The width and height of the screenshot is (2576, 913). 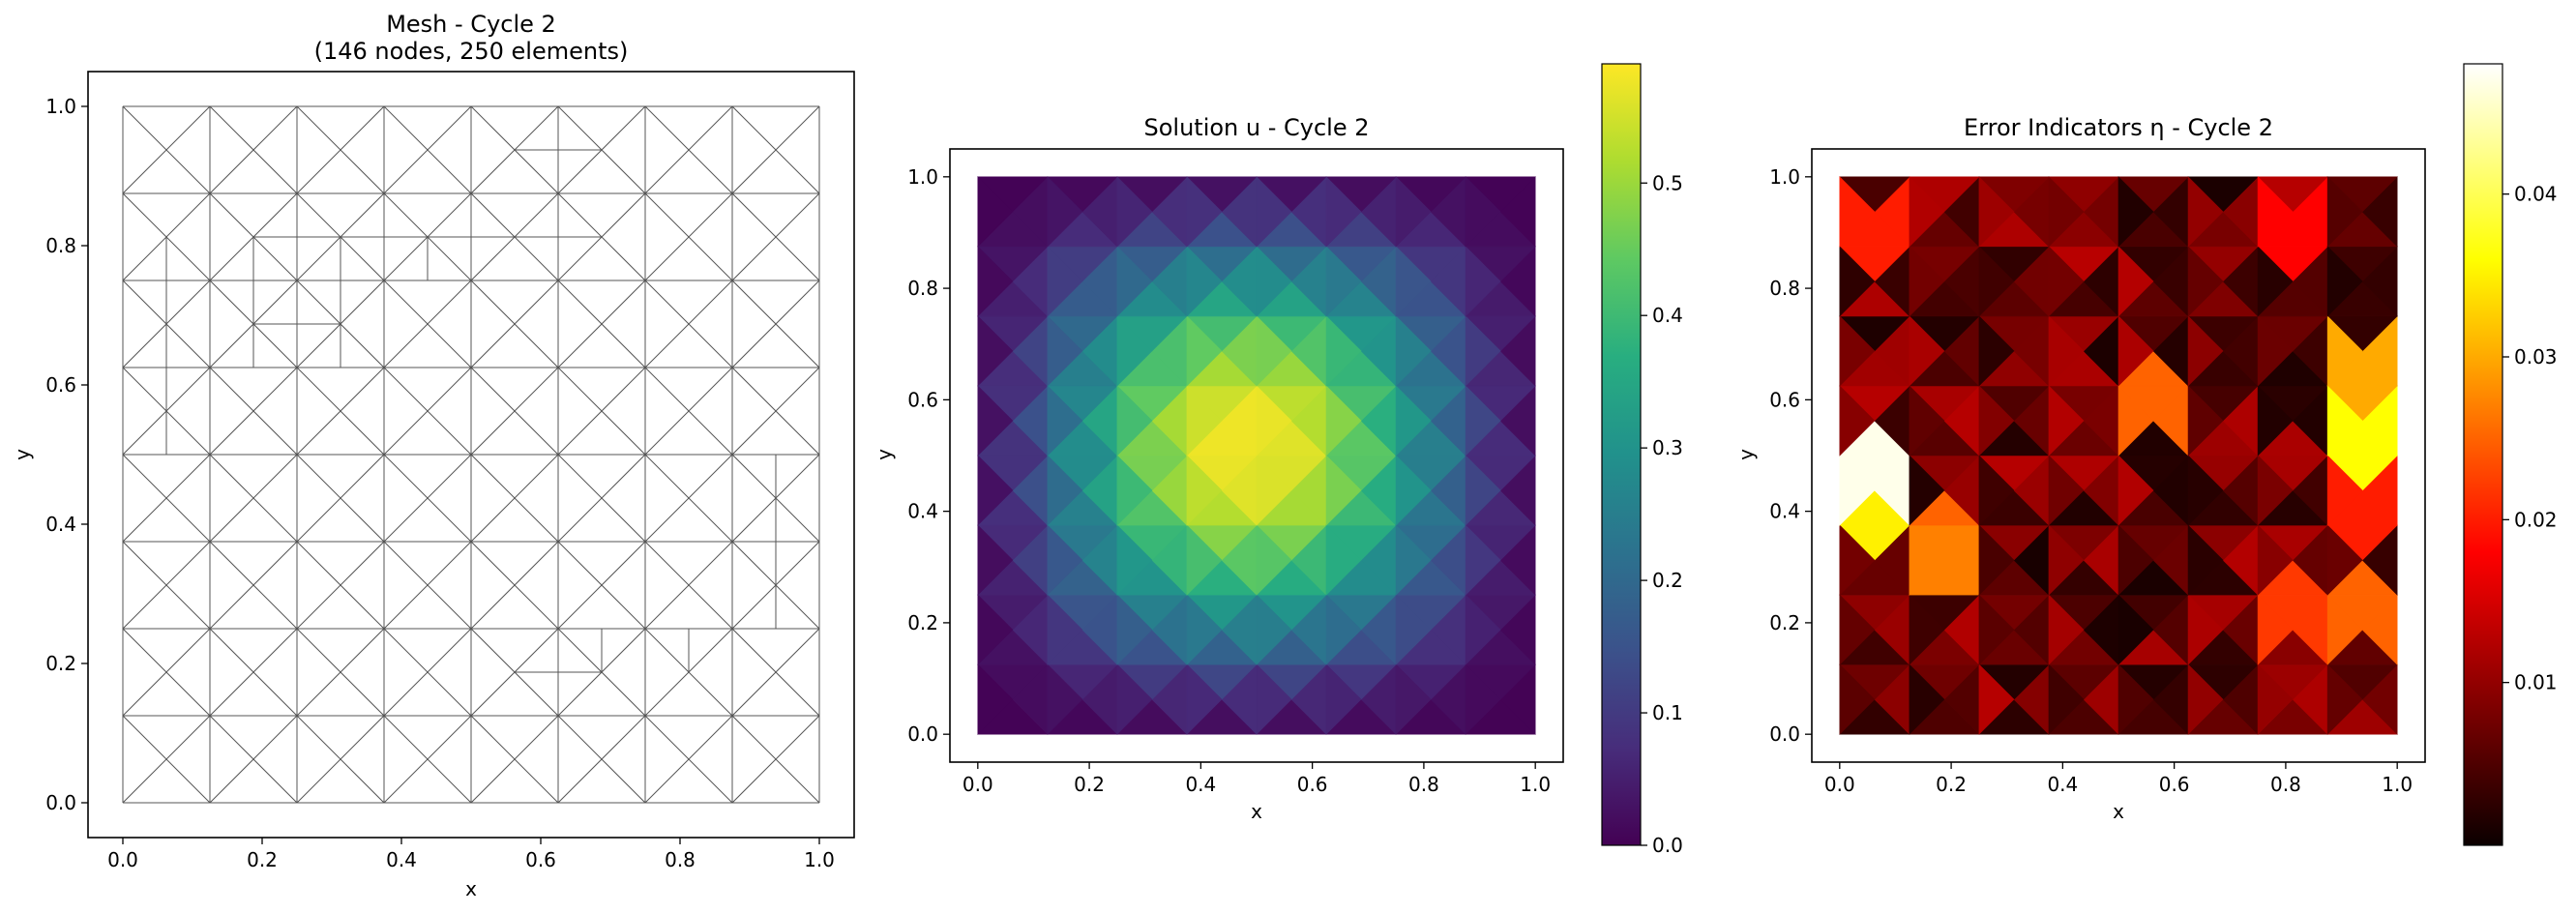 I want to click on solution-ytick-label: 0.6, so click(x=923, y=399).